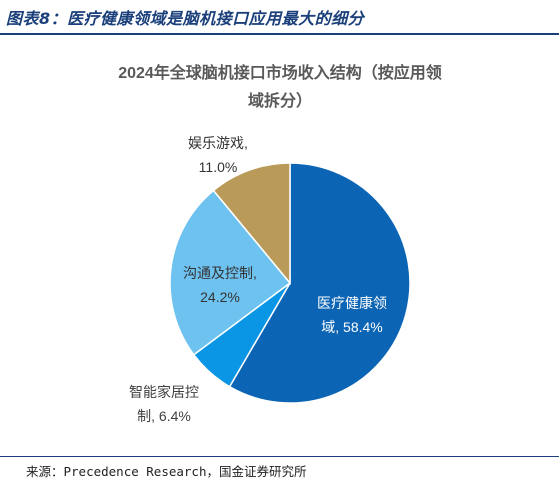  I want to click on source-rule, so click(279, 456).